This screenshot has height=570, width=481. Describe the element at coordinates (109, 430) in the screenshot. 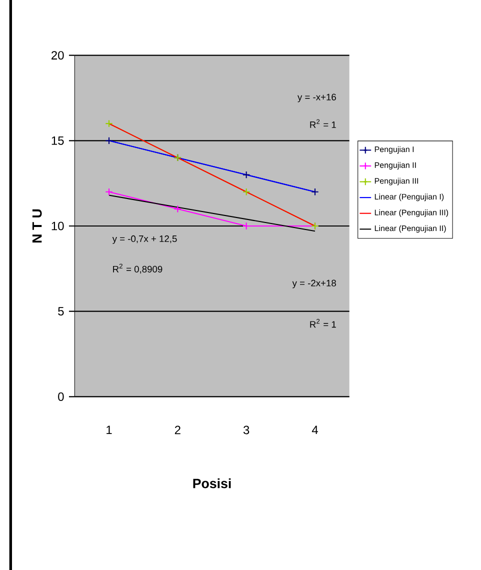

I see `x-tick-label: 1` at that location.